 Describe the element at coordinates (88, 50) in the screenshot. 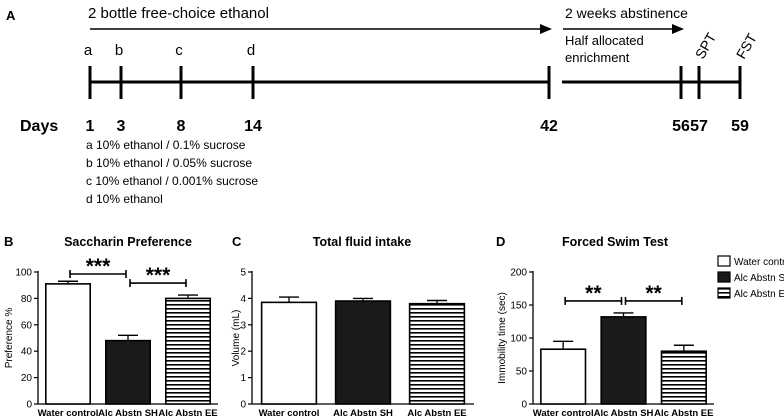

I see `timeline-letter: a` at that location.